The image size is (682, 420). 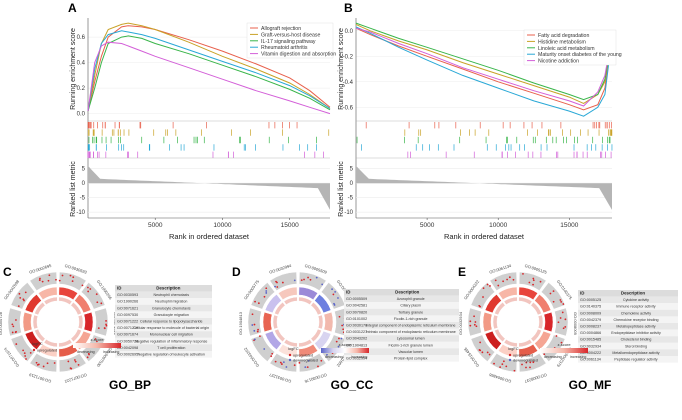 I want to click on table-cell-desc: Vacuolar lumen, so click(x=410, y=352).